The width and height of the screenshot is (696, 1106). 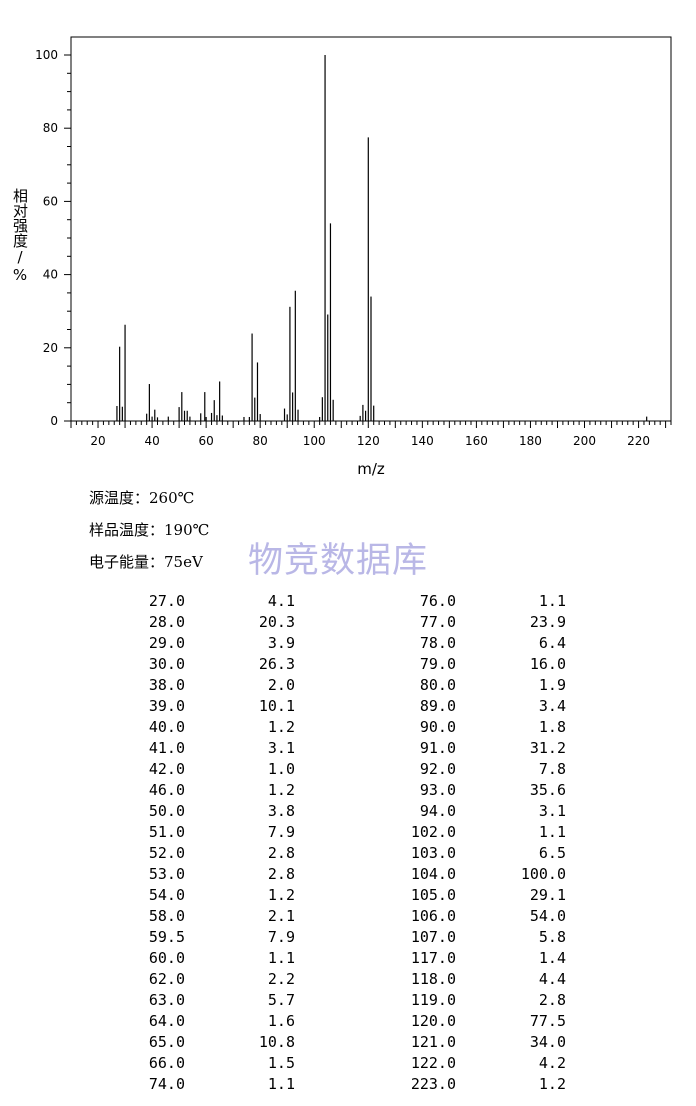 I want to click on peak-mz: 103.0, so click(x=433, y=852).